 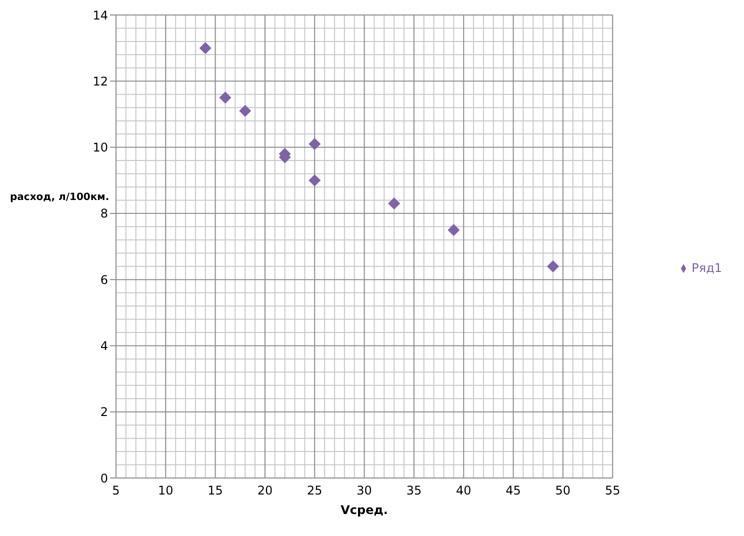 I want to click on x-tick-label: 30, so click(x=364, y=491).